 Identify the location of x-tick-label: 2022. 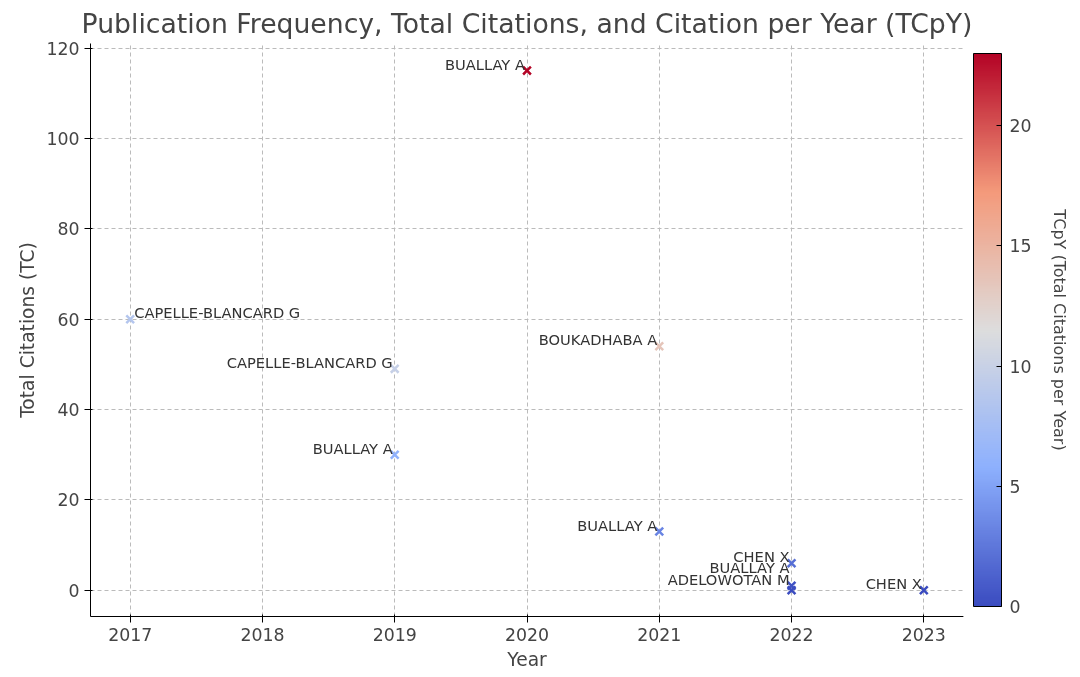
(791, 634).